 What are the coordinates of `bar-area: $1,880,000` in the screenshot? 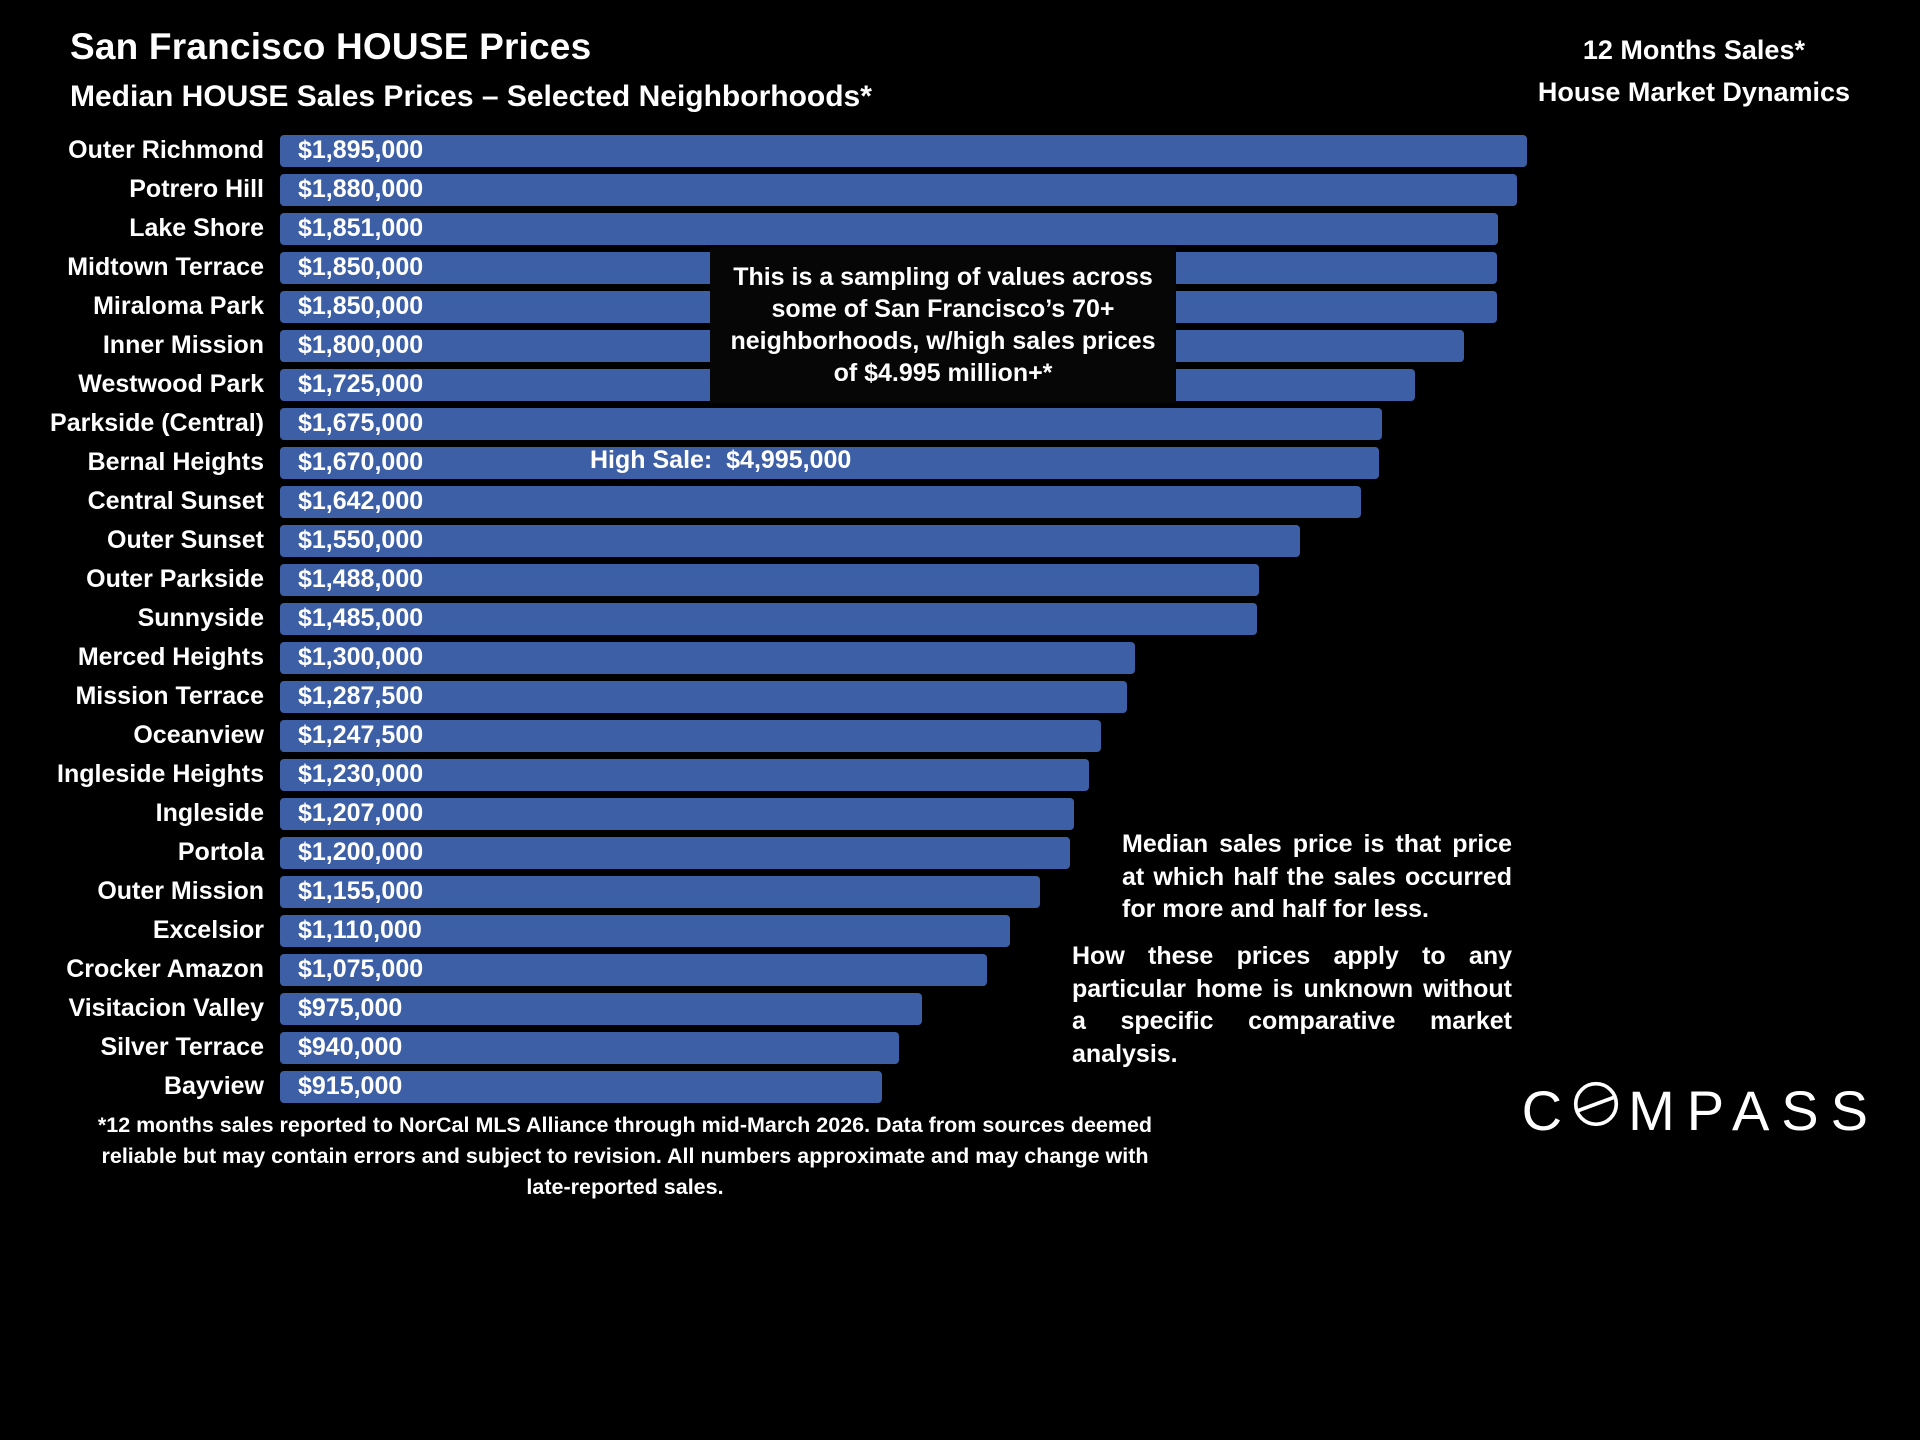 It's located at (903, 189).